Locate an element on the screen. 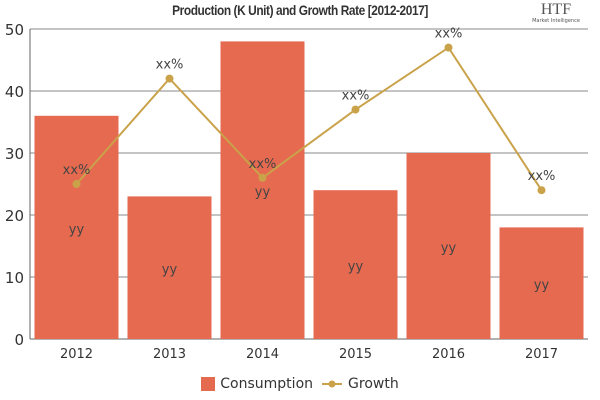 This screenshot has height=400, width=600. legend-growth: Growth is located at coordinates (360, 384).